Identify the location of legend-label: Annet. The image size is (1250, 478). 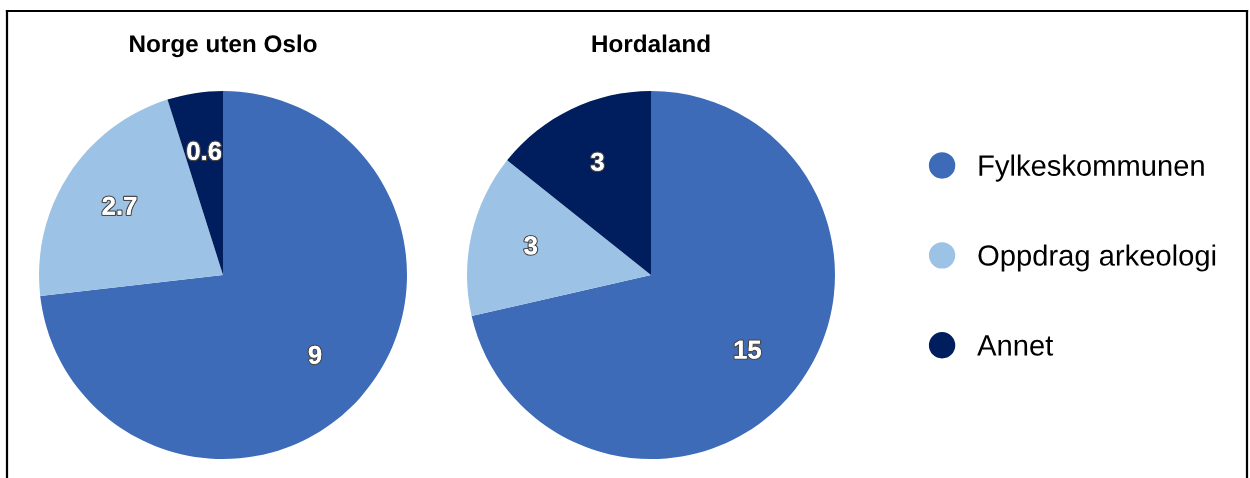
(1015, 345).